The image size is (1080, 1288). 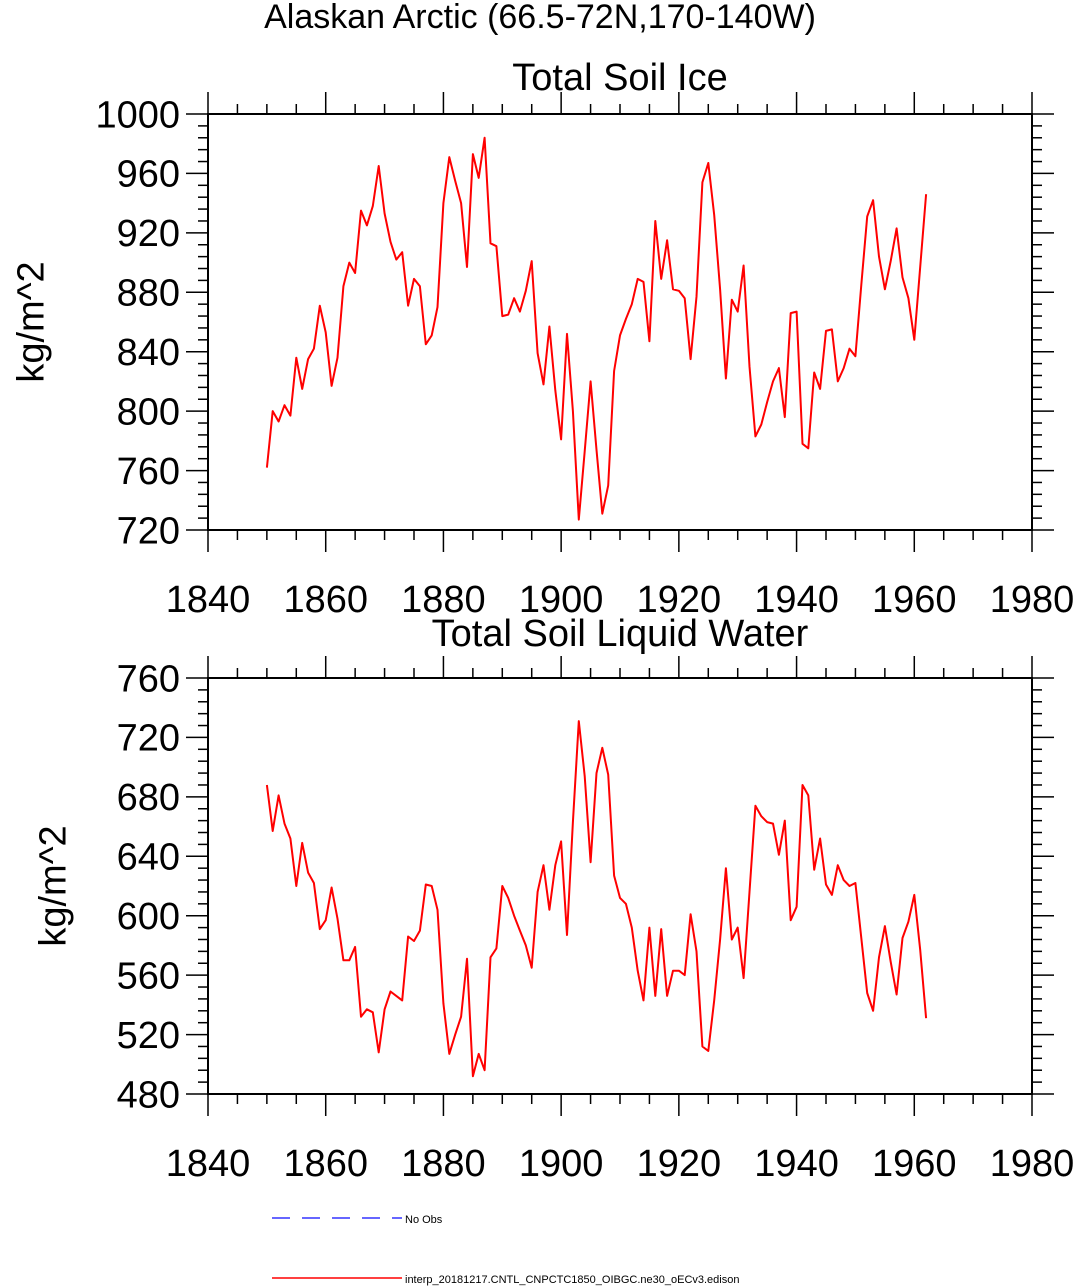 I want to click on y-tick-label: 640, so click(x=148, y=858).